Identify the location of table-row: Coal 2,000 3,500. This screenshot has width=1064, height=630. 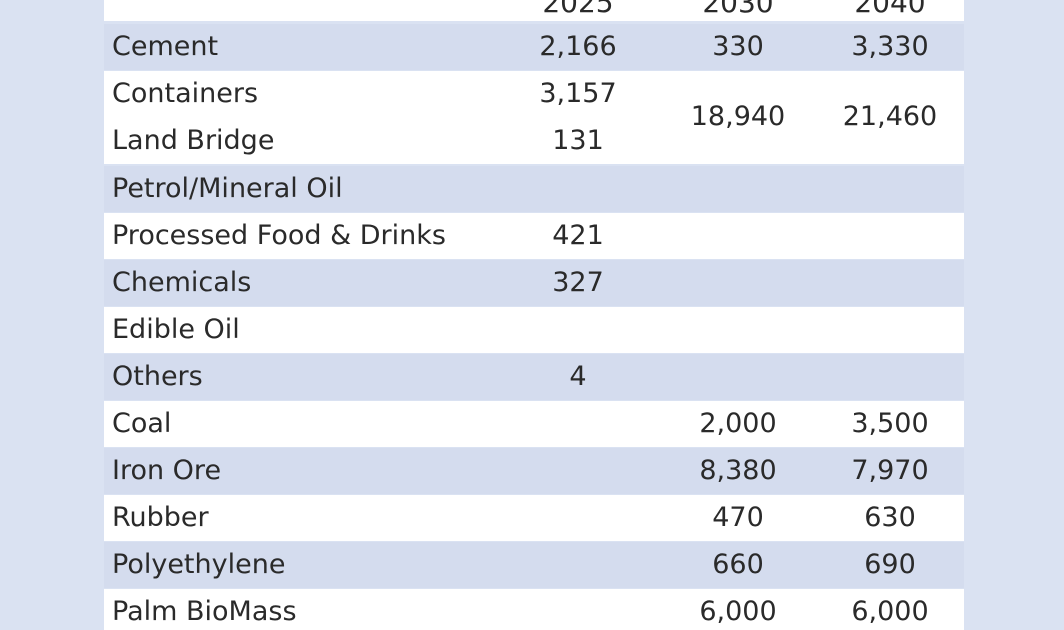
(534, 424).